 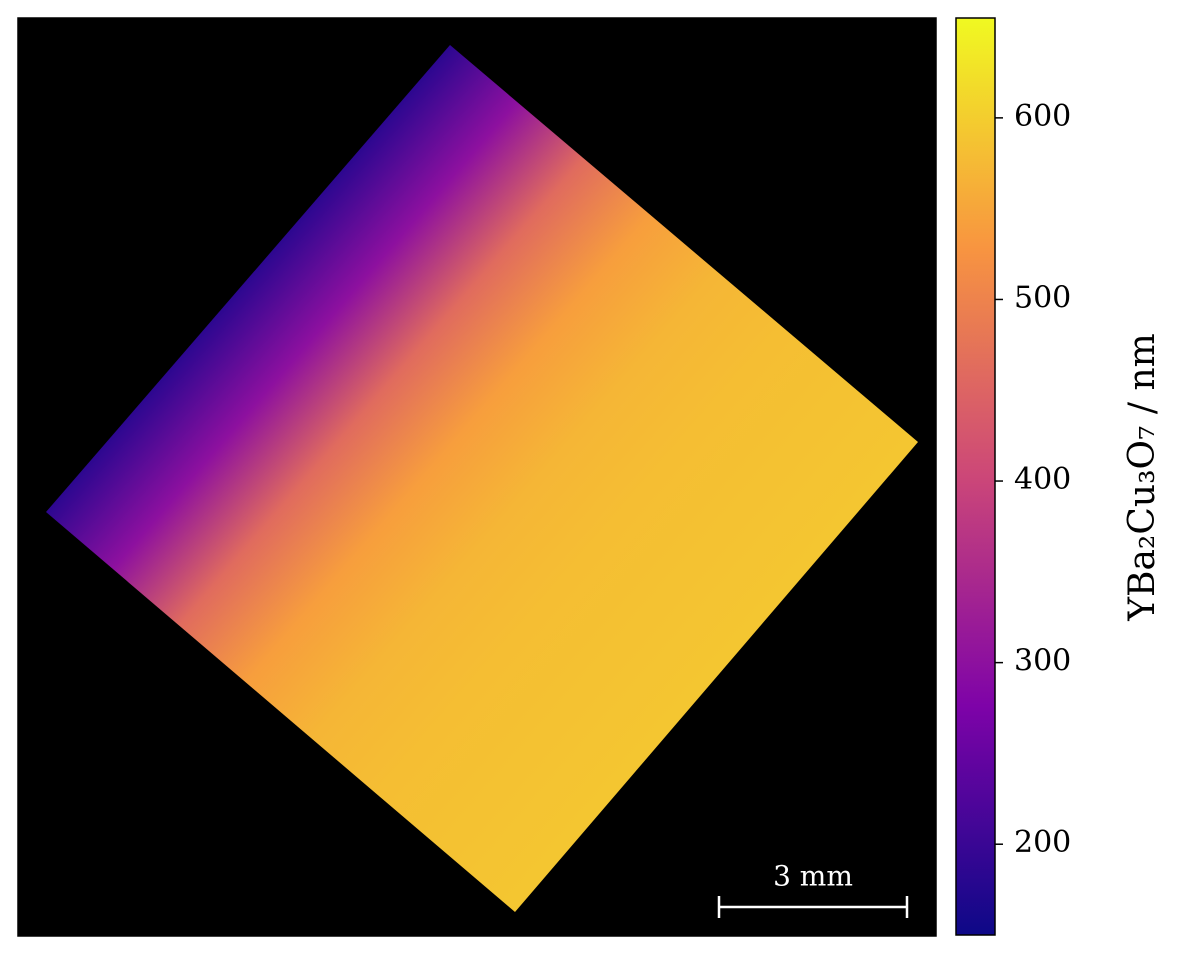 I want to click on colorbar-tick-label: 600, so click(x=1042, y=116).